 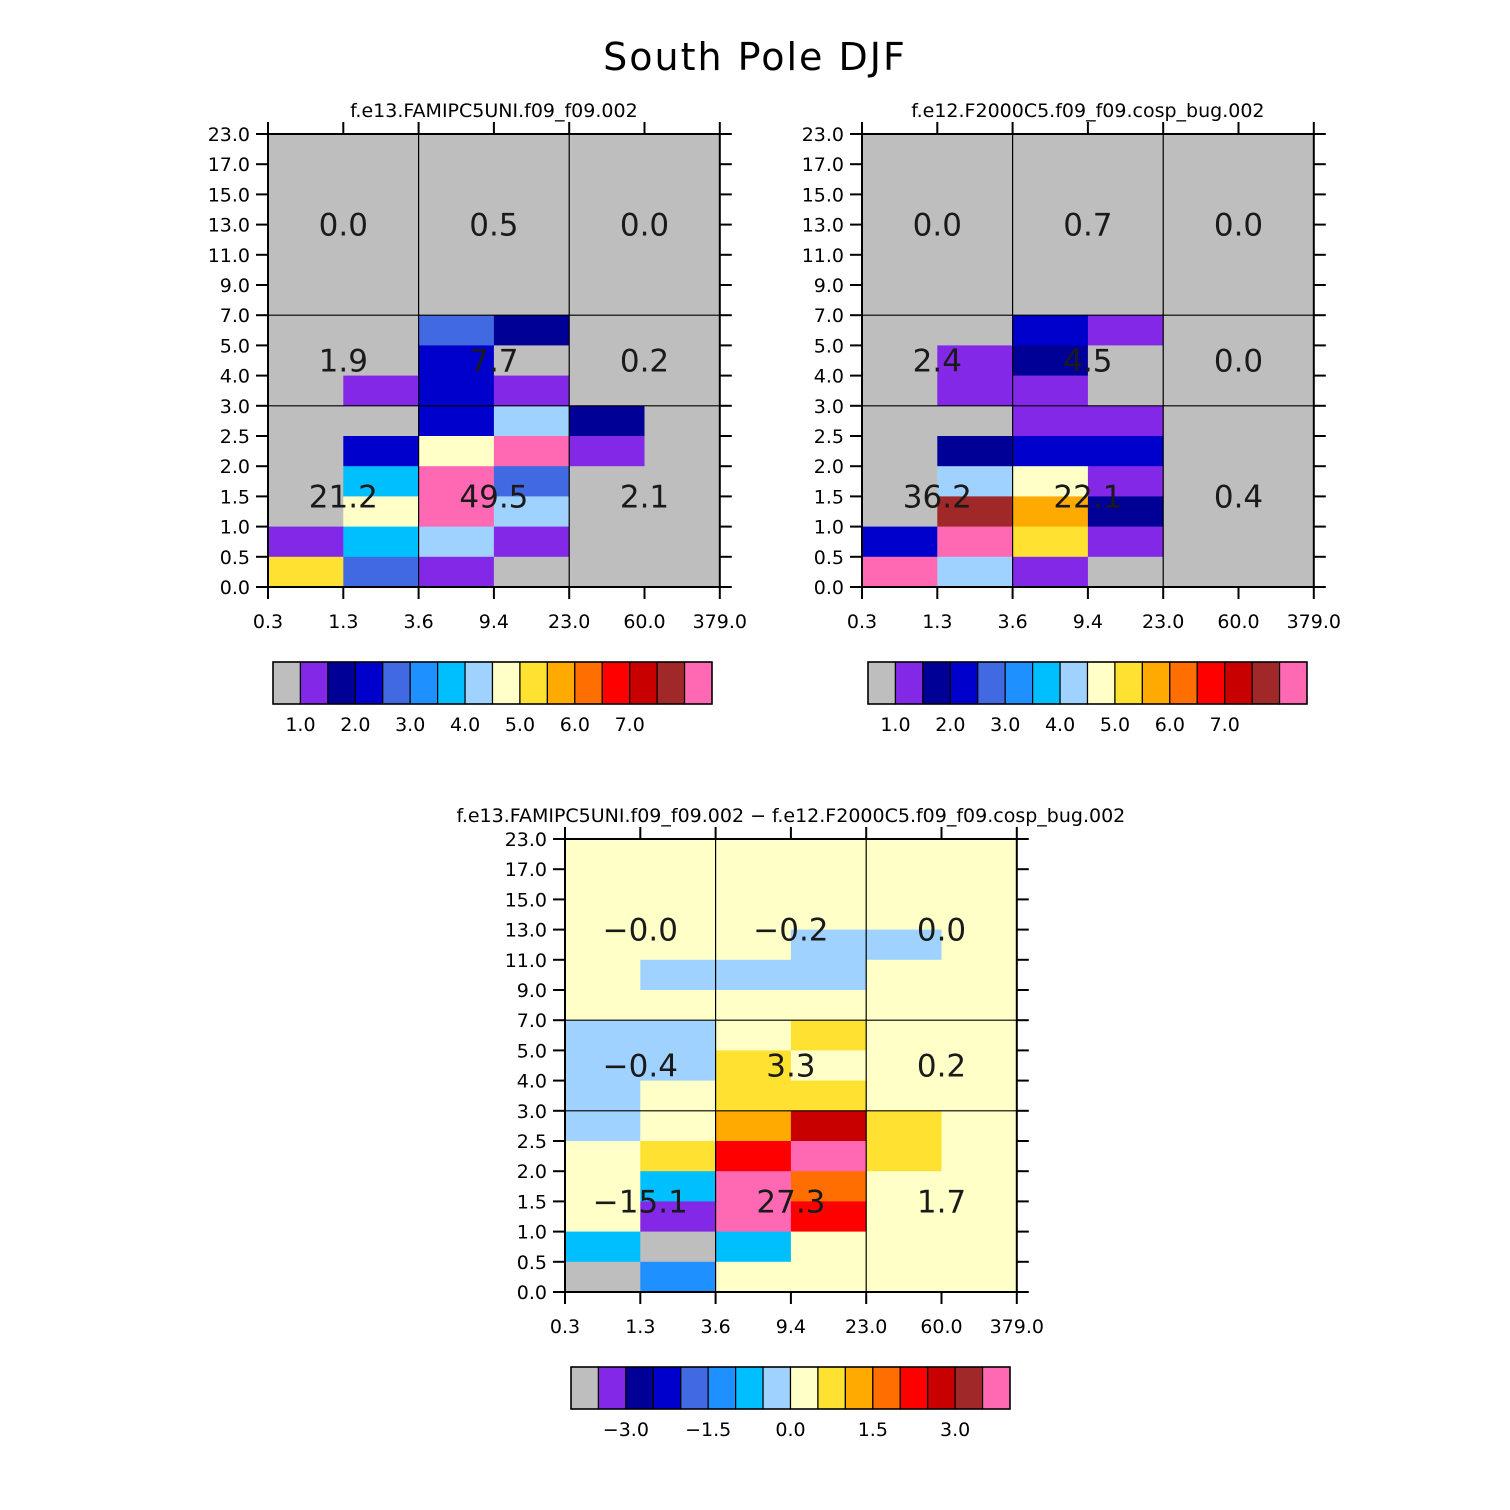 I want to click on y-tick-label: 9.0, so click(x=829, y=286).